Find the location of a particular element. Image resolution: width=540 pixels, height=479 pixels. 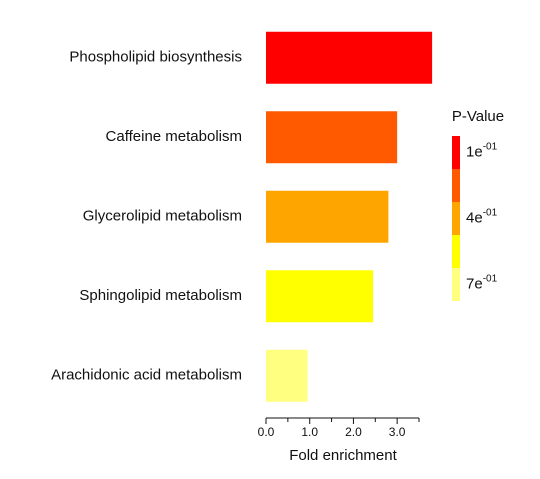

legend-label: 4e-01 is located at coordinates (482, 216).